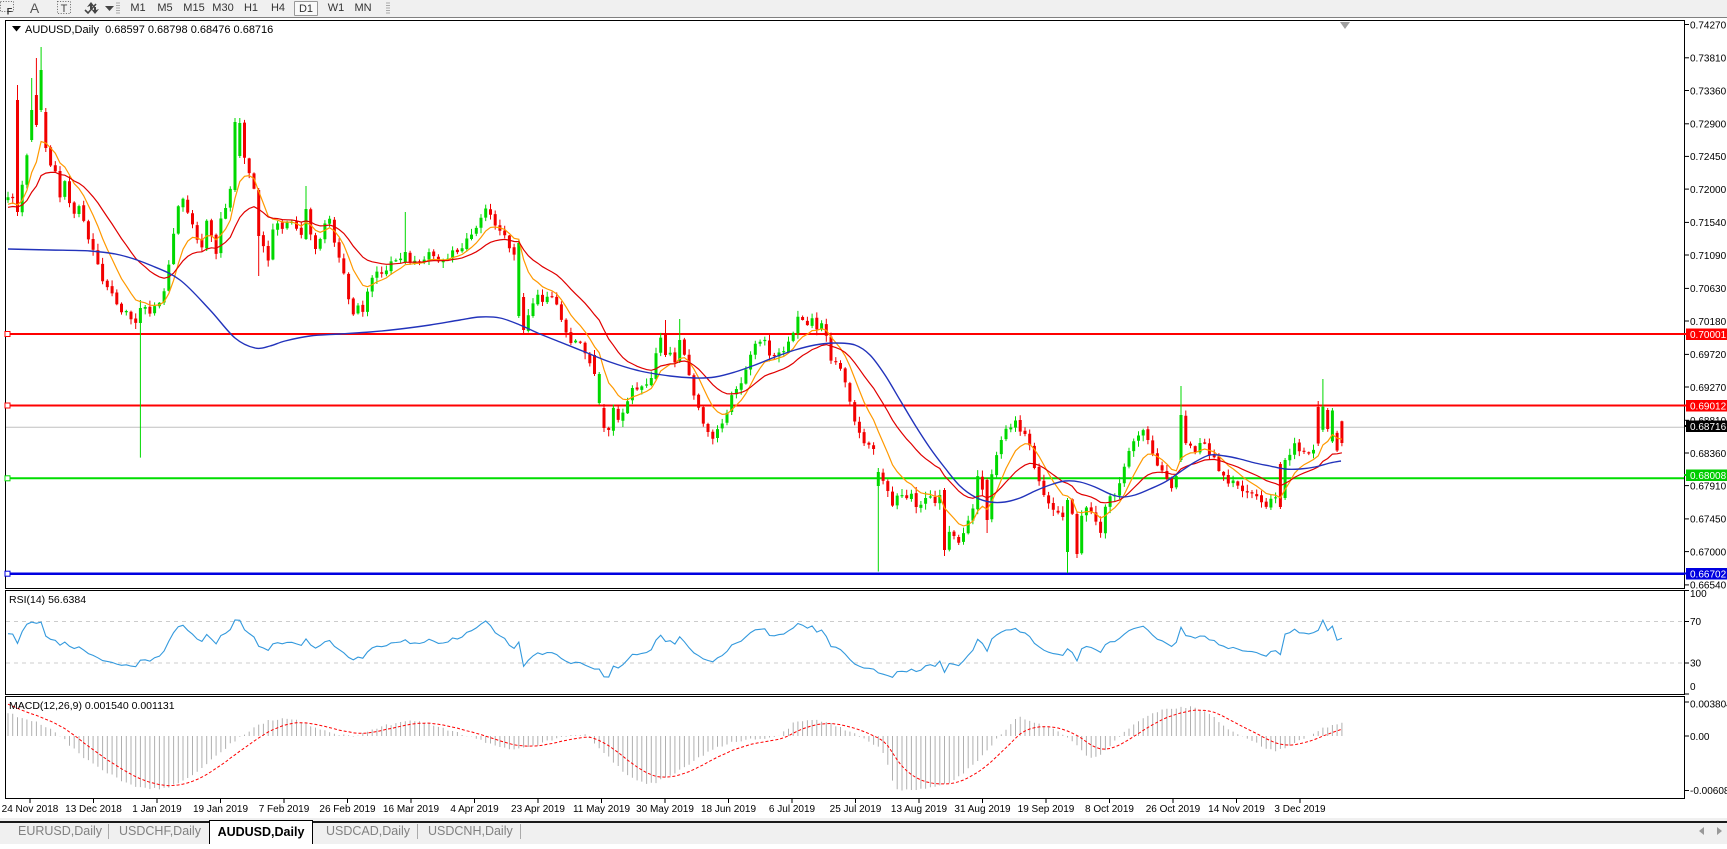  Describe the element at coordinates (1708, 355) in the screenshot. I see `svg-text: 0.69720` at that location.